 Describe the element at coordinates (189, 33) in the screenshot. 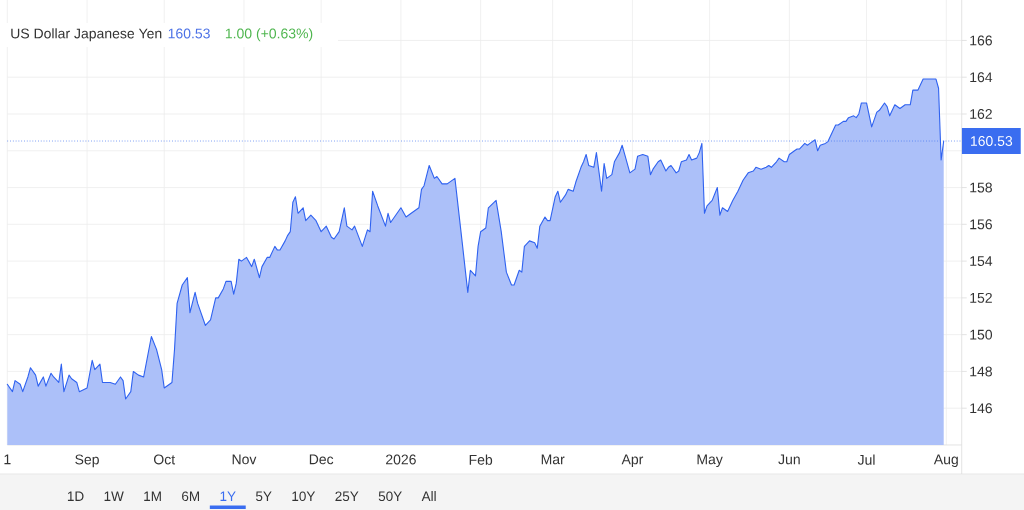

I see `annotation: 160.53` at that location.